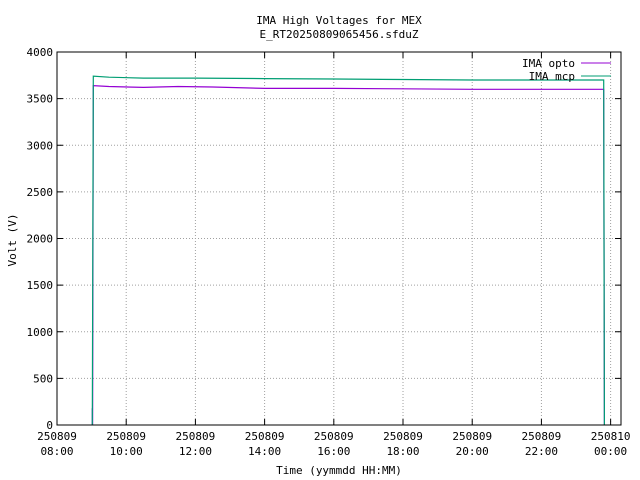 Image resolution: width=640 pixels, height=480 pixels. I want to click on y-tick-label: 2000, so click(40, 239).